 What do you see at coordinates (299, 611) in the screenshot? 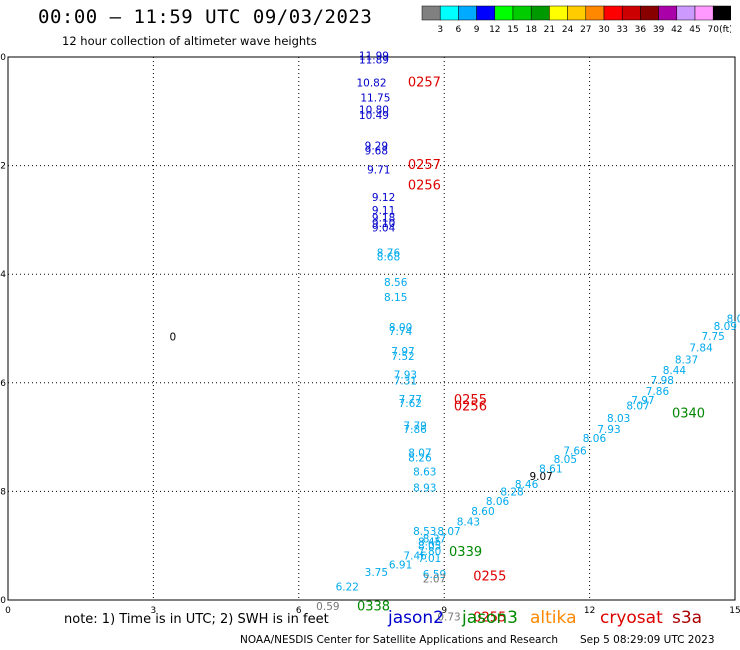
I see `x-tick-label: 6` at bounding box center [299, 611].